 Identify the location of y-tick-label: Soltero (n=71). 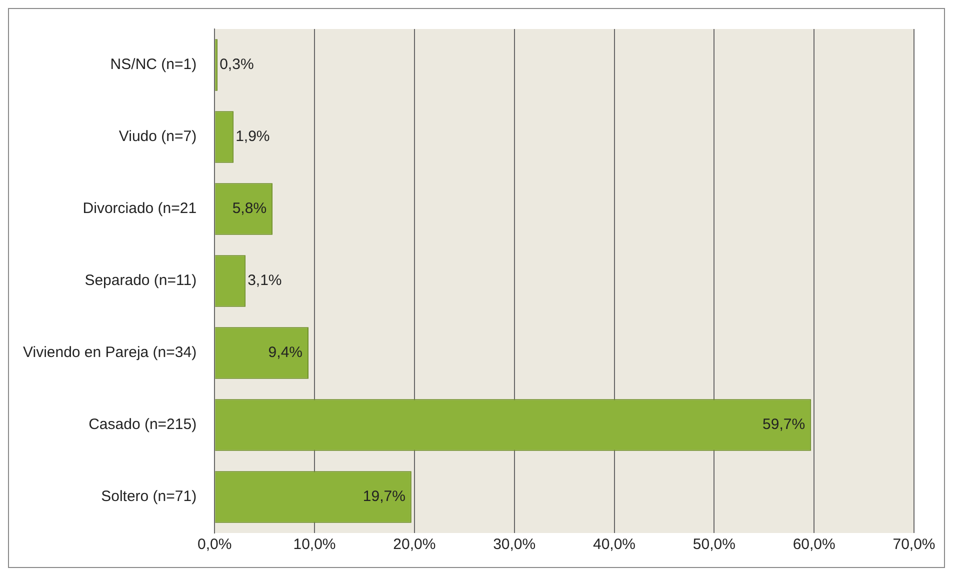
(149, 497).